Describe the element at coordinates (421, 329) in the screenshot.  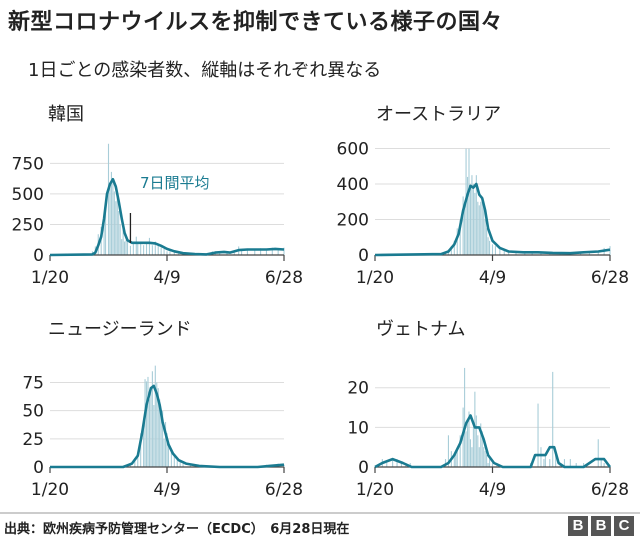
I see `panel-title: ヴェトナム` at that location.